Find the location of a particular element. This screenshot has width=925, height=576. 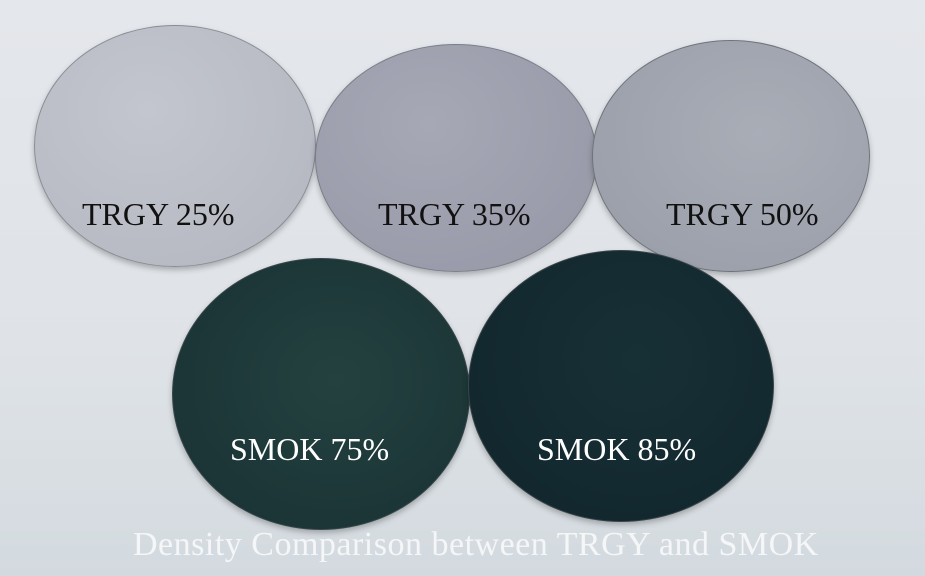

caption: Density Comparison between TRGY and SMOK is located at coordinates (476, 544).